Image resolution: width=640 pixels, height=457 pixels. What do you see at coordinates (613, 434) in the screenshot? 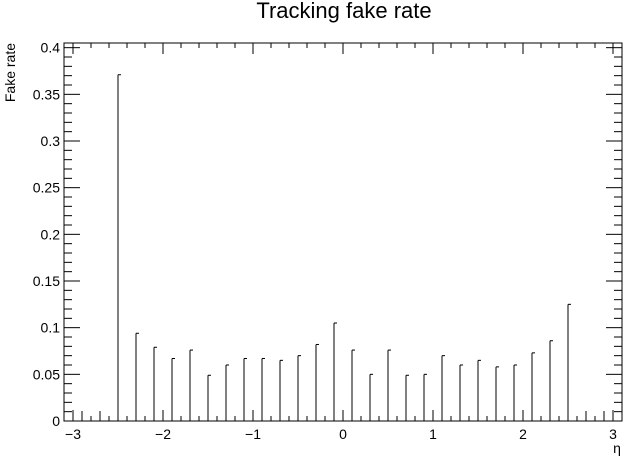
I see `x-tick-label: 3` at bounding box center [613, 434].